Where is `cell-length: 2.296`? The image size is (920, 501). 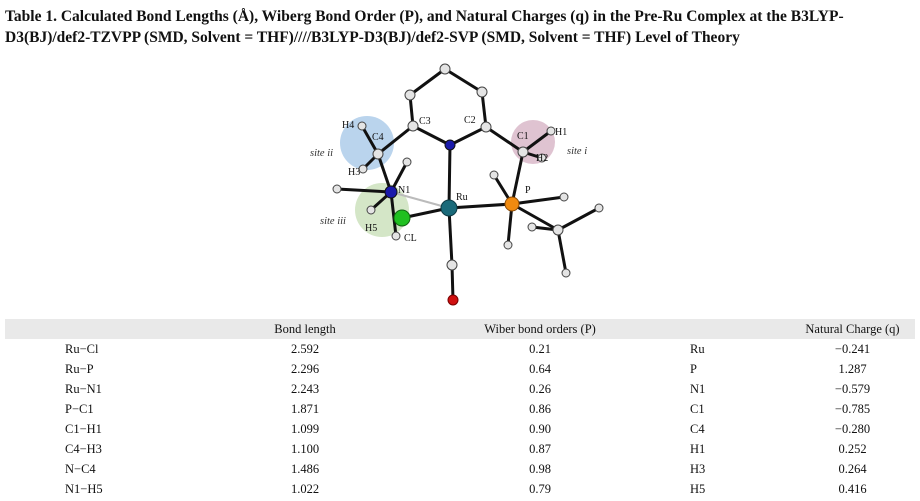
cell-length: 2.296 is located at coordinates (305, 368).